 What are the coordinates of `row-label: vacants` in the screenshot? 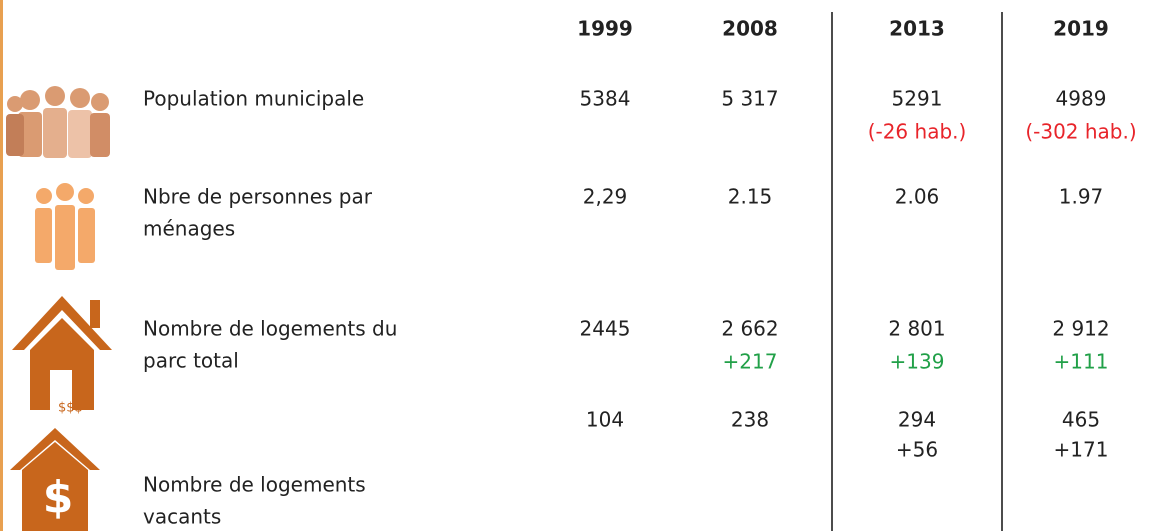 It's located at (182, 517).